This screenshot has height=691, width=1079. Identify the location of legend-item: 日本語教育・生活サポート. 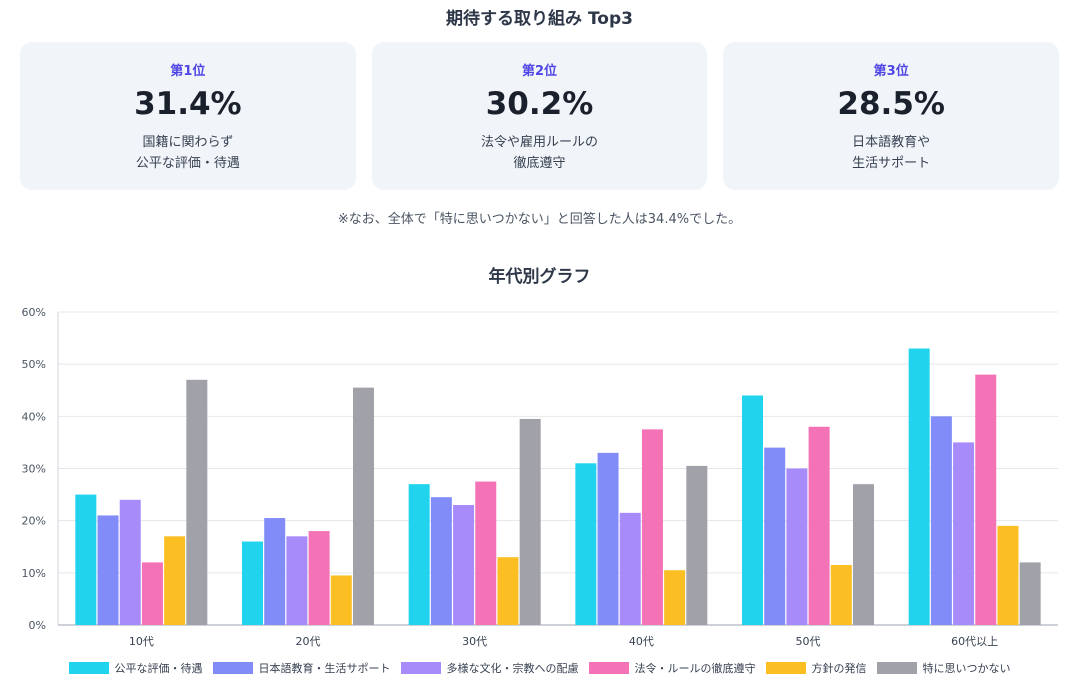
(301, 668).